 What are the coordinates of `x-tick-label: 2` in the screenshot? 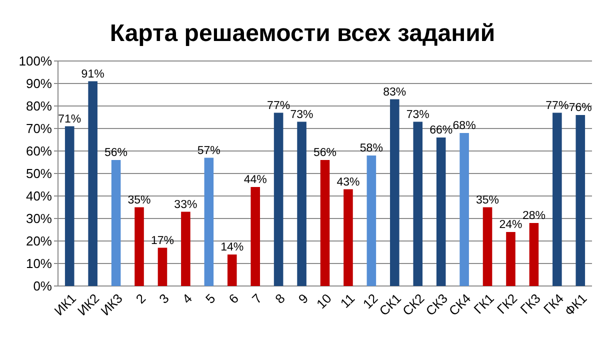 It's located at (140, 298).